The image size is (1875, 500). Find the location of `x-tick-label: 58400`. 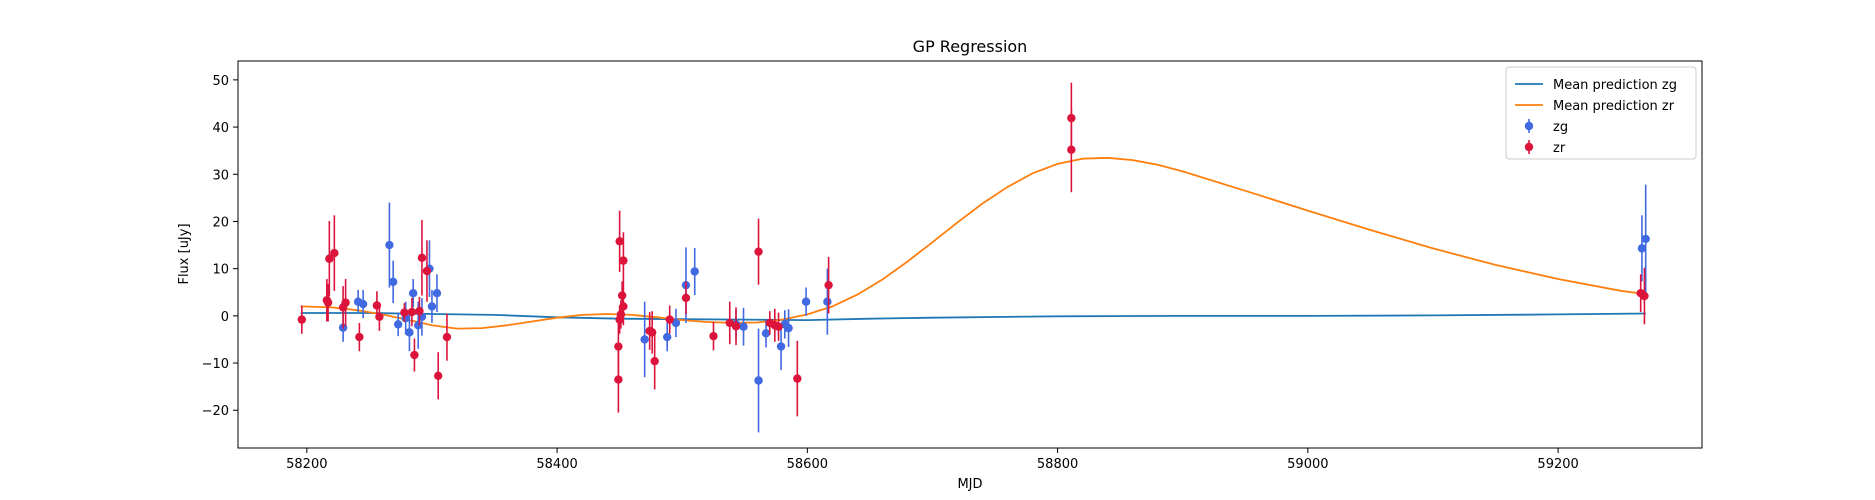

x-tick-label: 58400 is located at coordinates (556, 464).